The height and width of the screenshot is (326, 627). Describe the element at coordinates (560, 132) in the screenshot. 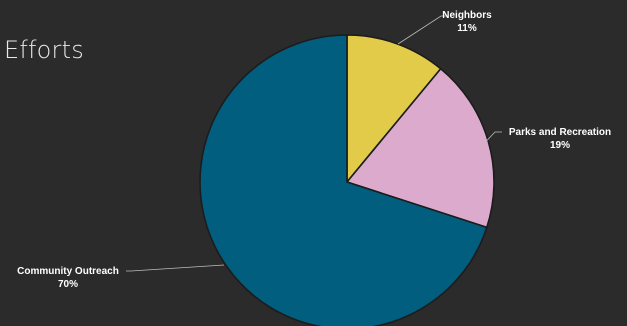

I see `slice-label-parks-and-recreation: Parks and Recreation` at that location.